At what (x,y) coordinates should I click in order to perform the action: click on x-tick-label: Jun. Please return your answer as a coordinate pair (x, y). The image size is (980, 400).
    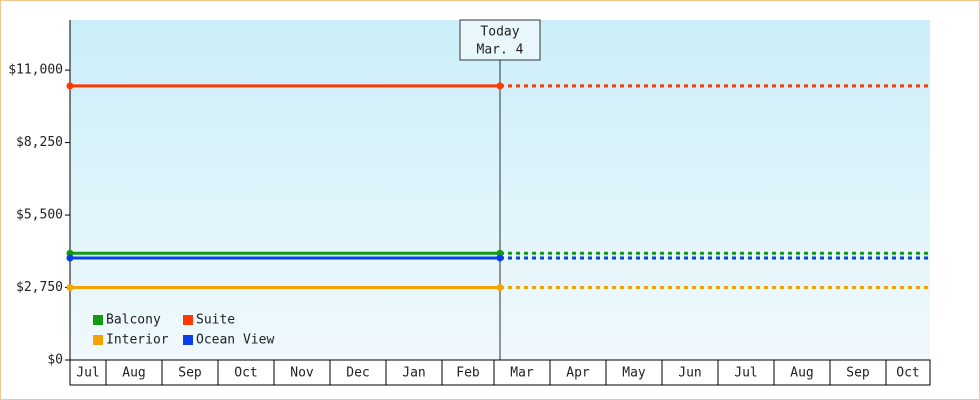
    Looking at the image, I should click on (689, 373).